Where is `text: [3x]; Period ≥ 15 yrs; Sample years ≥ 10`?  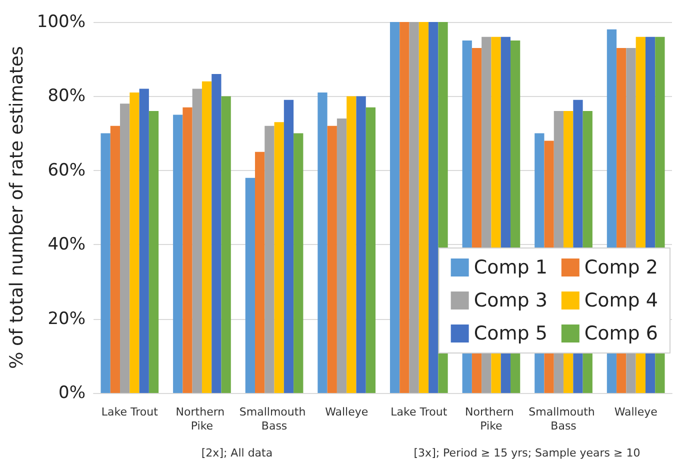 text: [3x]; Period ≥ 15 yrs; Sample years ≥ 10 is located at coordinates (527, 453).